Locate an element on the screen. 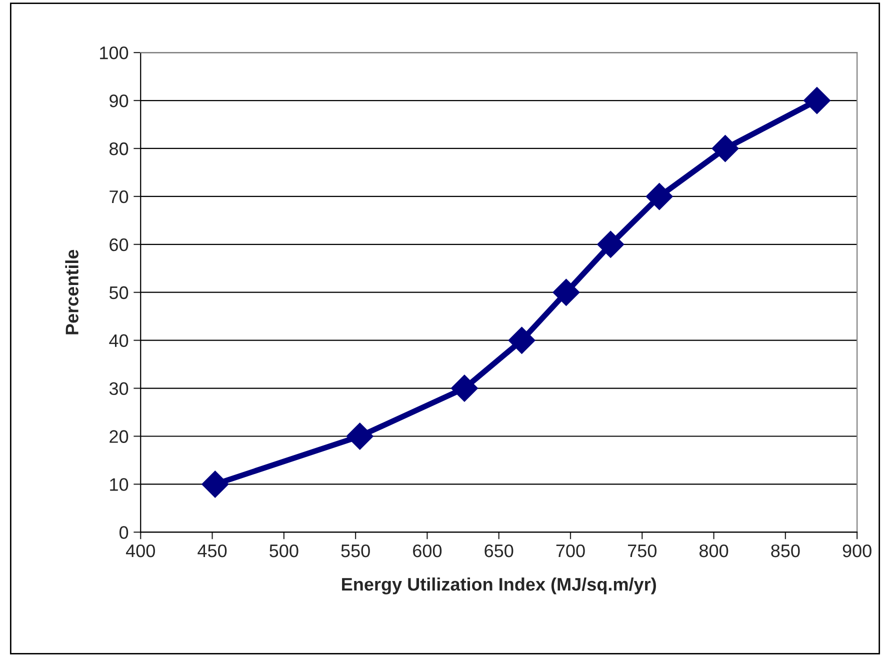  x-tick-label: 800 is located at coordinates (714, 551).